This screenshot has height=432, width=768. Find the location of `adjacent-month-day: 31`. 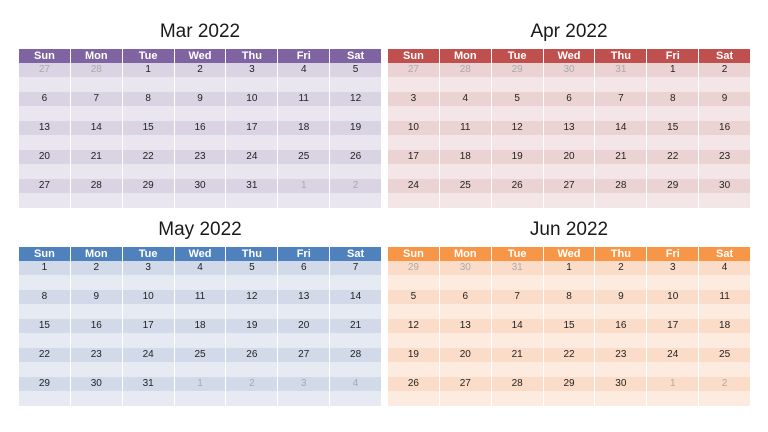

adjacent-month-day: 31 is located at coordinates (517, 268).